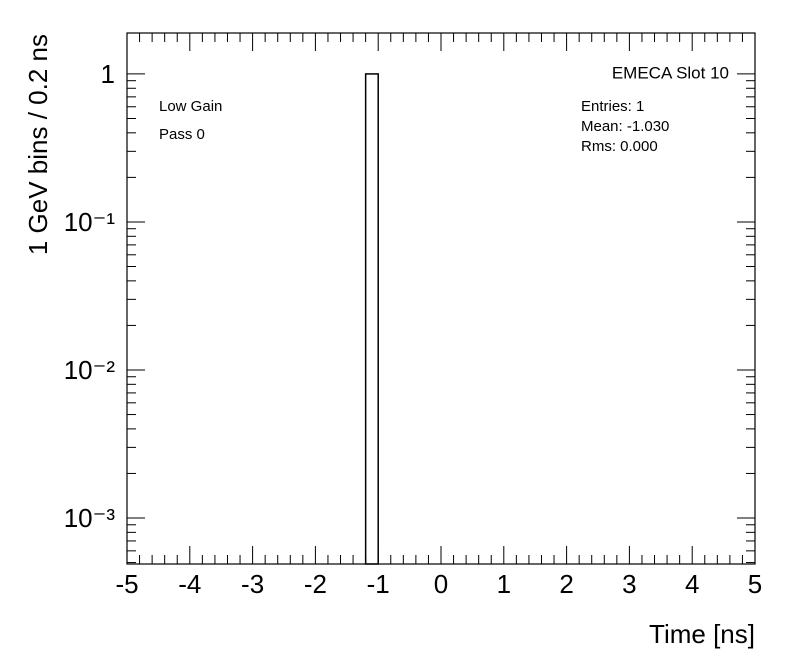  What do you see at coordinates (629, 584) in the screenshot?
I see `x-tick-label: 3` at bounding box center [629, 584].